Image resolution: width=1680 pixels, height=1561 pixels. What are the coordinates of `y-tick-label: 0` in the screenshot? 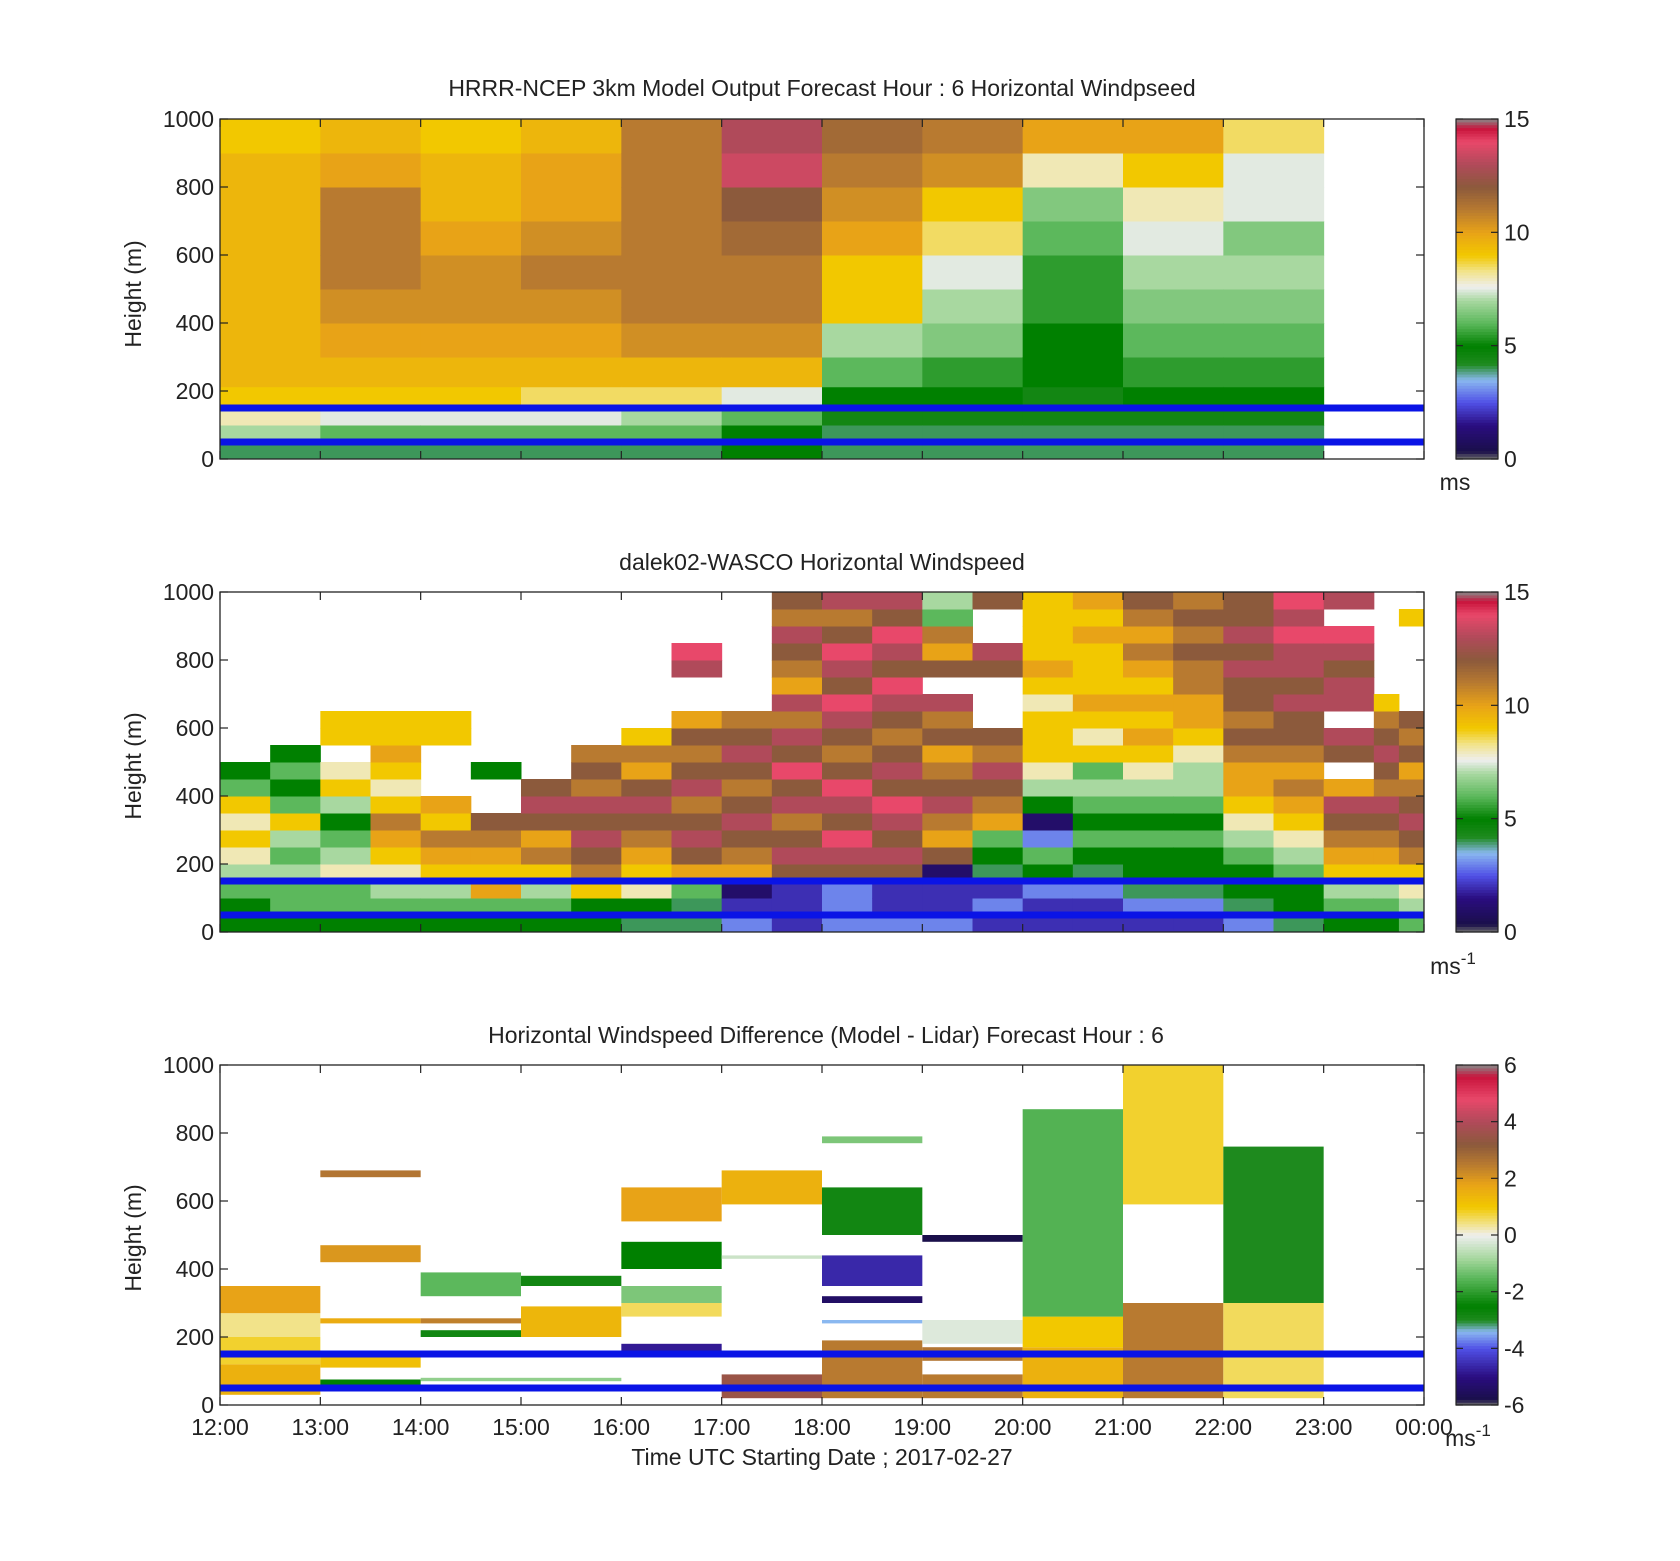 It's located at (207, 932).